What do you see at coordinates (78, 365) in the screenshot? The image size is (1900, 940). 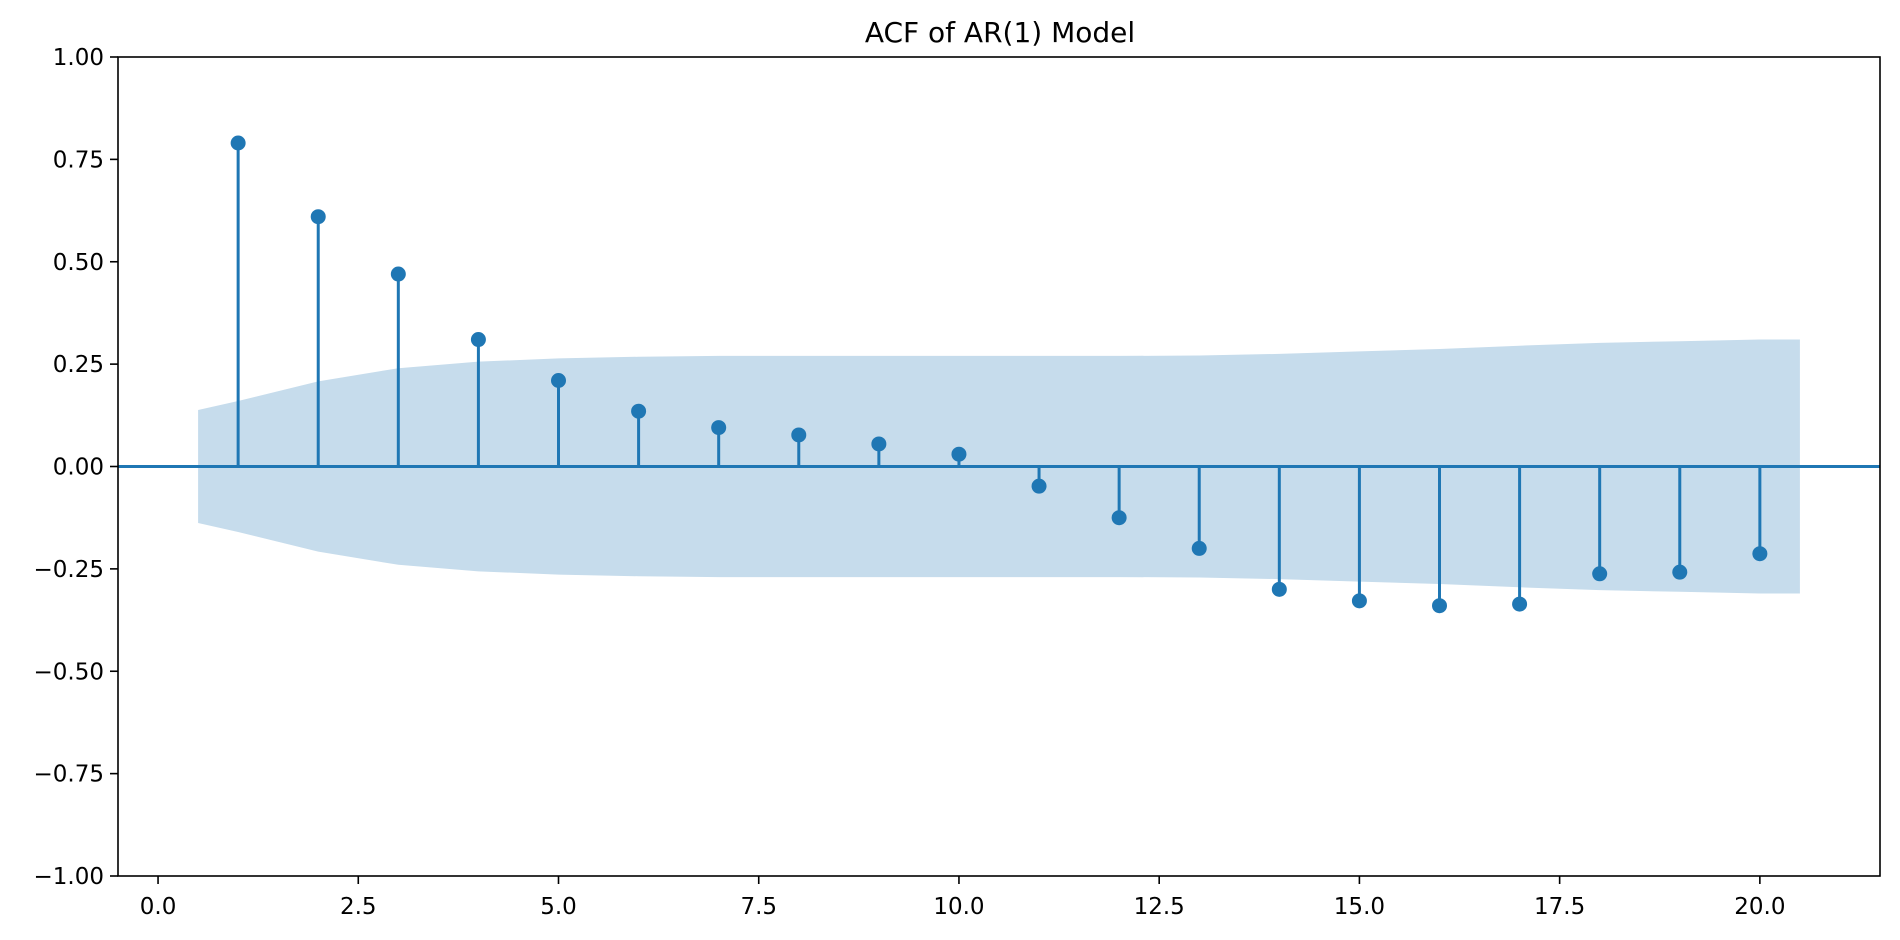 I see `y-tick-label: 0.25` at bounding box center [78, 365].